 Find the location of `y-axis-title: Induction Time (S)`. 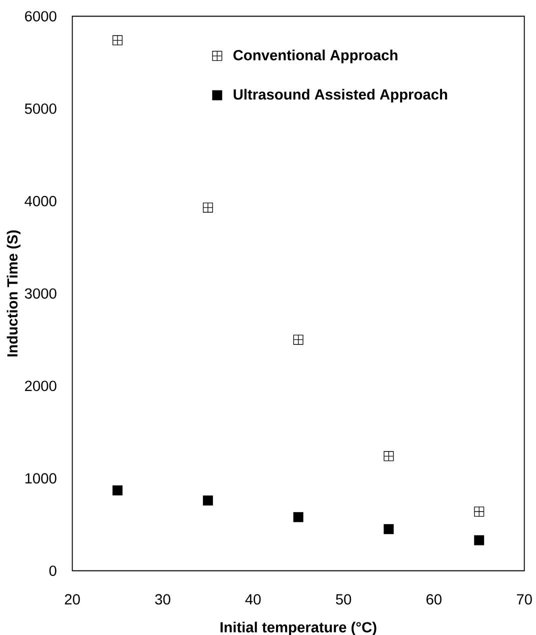

y-axis-title: Induction Time (S) is located at coordinates (13, 293).